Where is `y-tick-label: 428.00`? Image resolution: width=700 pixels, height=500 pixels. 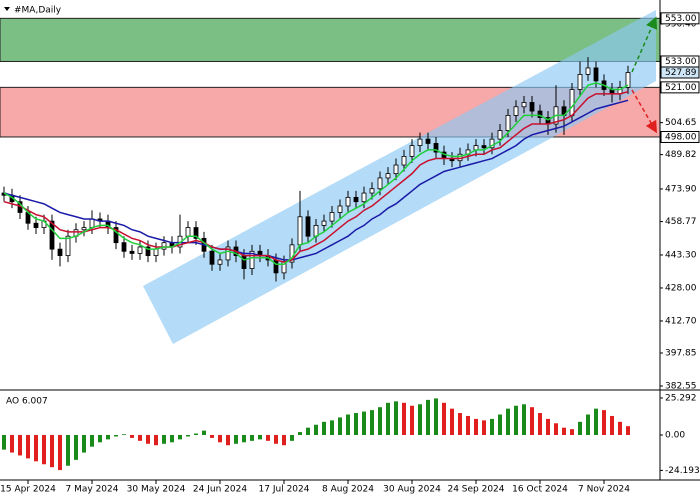 y-tick-label: 428.00 is located at coordinates (681, 288).